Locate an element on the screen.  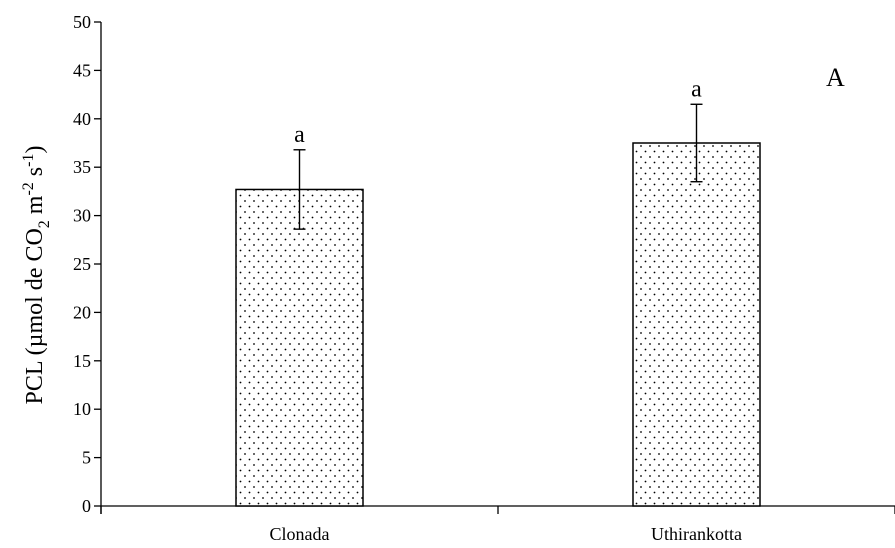
panel-label: A is located at coordinates (835, 77).